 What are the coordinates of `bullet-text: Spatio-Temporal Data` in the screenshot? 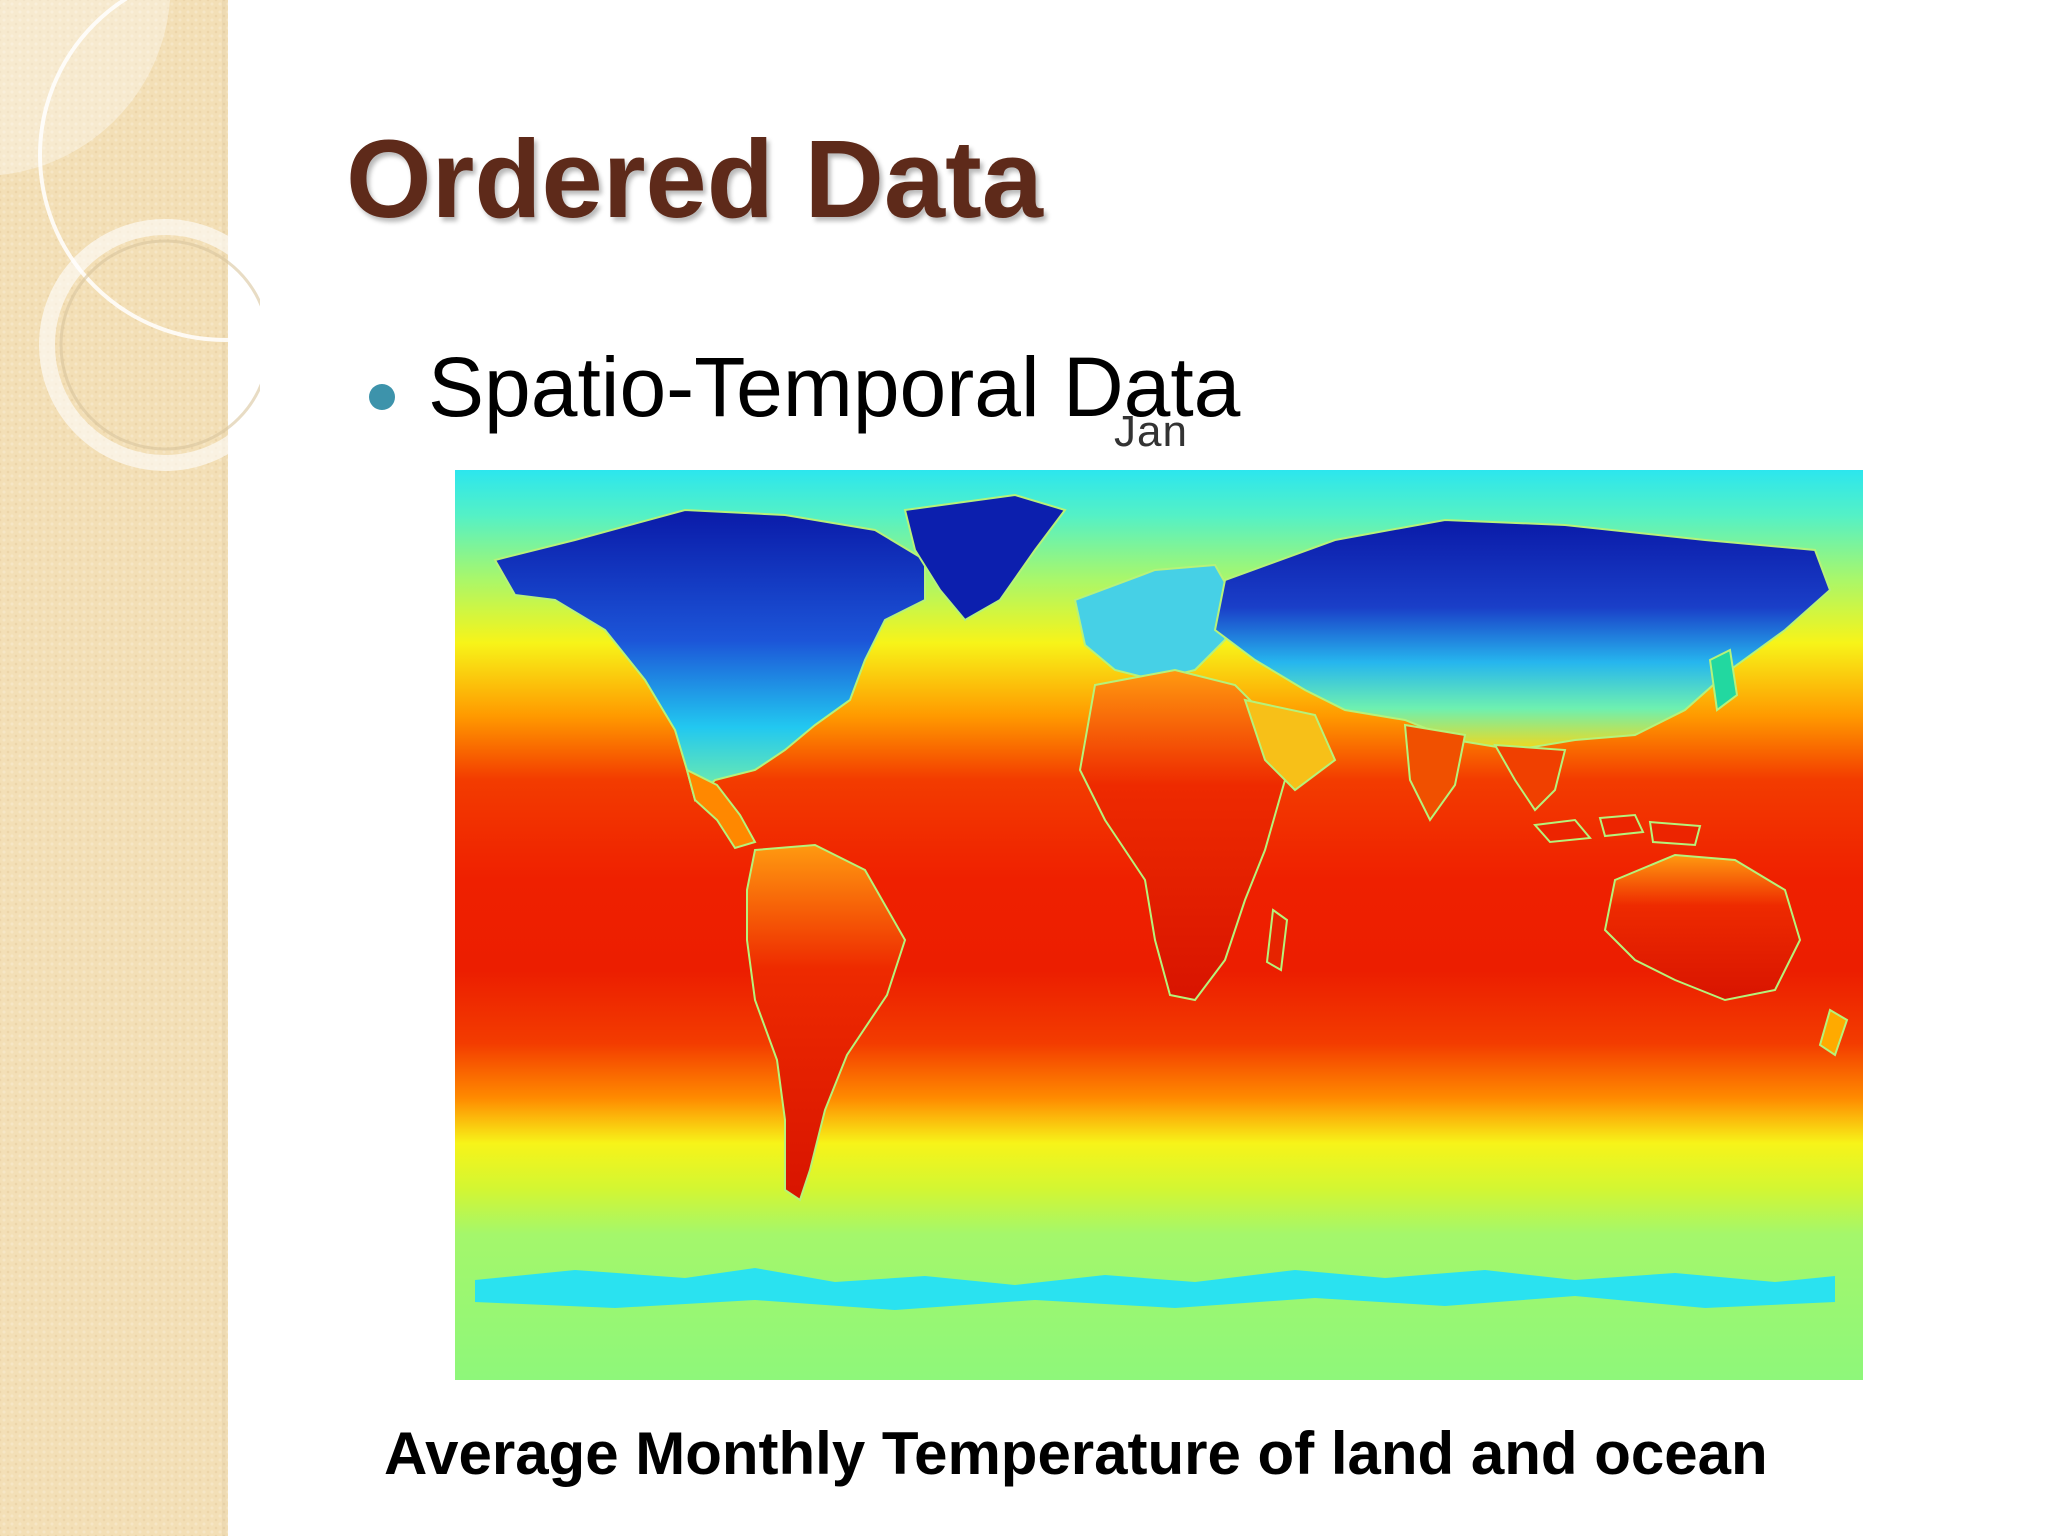 It's located at (834, 387).